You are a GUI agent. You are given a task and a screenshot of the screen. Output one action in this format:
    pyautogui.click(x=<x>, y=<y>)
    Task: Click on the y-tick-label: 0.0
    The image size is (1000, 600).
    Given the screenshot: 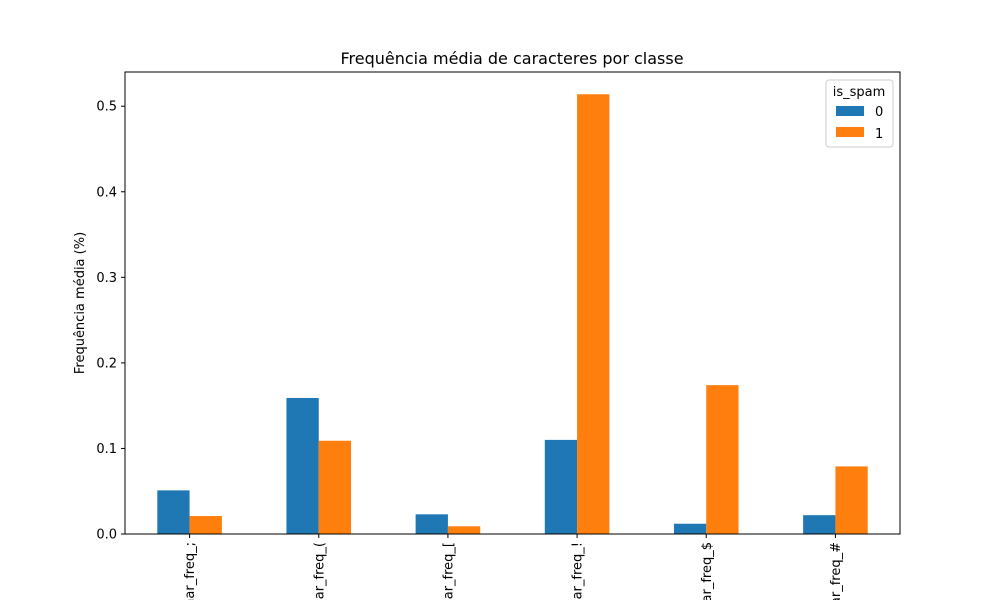 What is the action you would take?
    pyautogui.click(x=106, y=535)
    